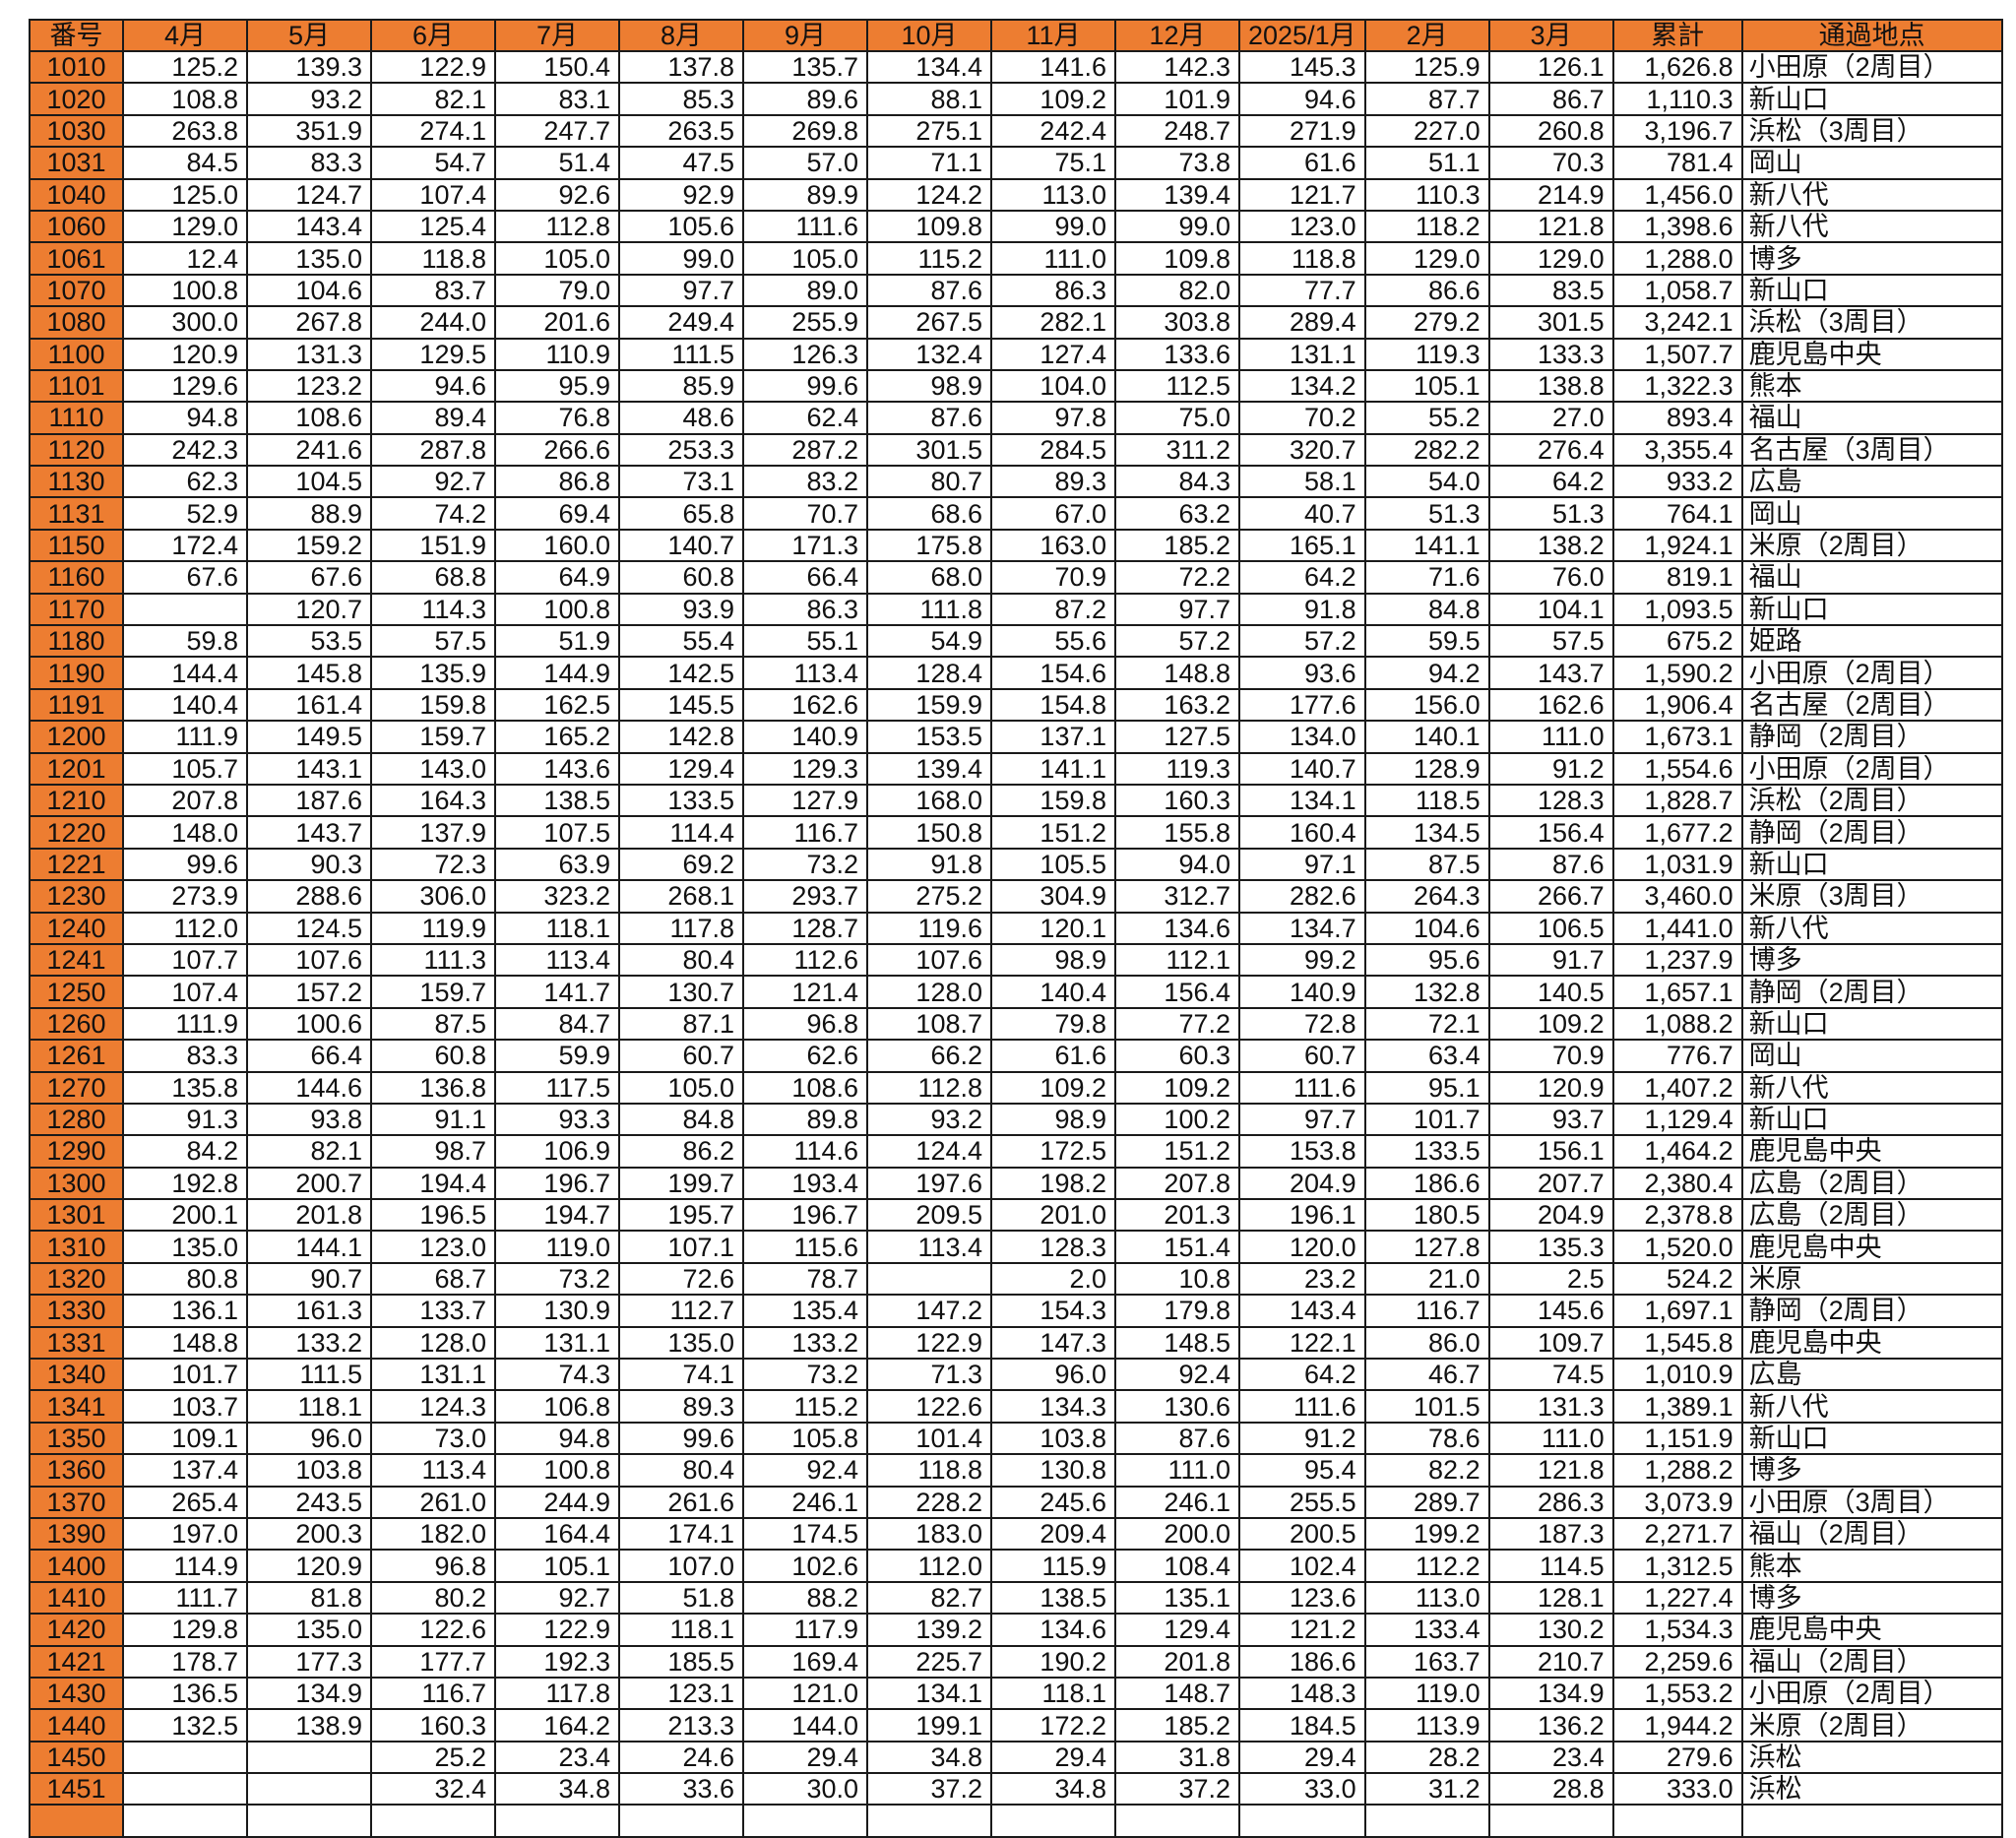 The width and height of the screenshot is (2016, 1838). What do you see at coordinates (1426, 1630) in the screenshot?
I see `month-value-cell: 133.4` at bounding box center [1426, 1630].